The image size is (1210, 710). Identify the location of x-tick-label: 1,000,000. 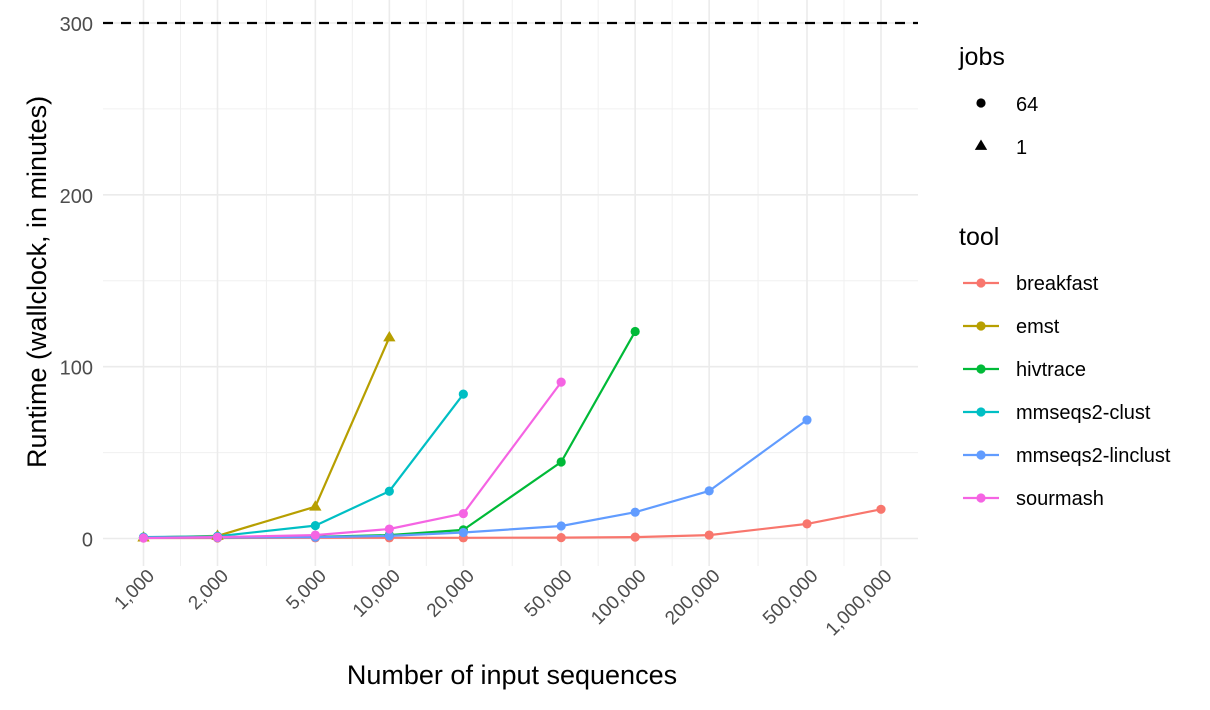
(859, 603).